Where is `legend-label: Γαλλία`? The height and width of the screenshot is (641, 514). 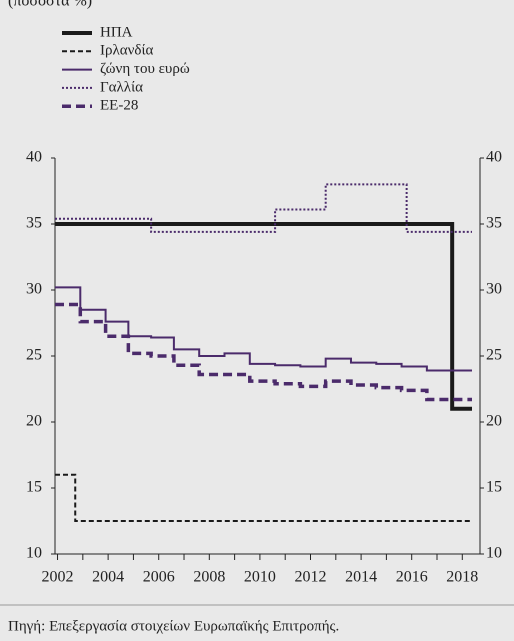
legend-label: Γαλλία is located at coordinates (121, 87).